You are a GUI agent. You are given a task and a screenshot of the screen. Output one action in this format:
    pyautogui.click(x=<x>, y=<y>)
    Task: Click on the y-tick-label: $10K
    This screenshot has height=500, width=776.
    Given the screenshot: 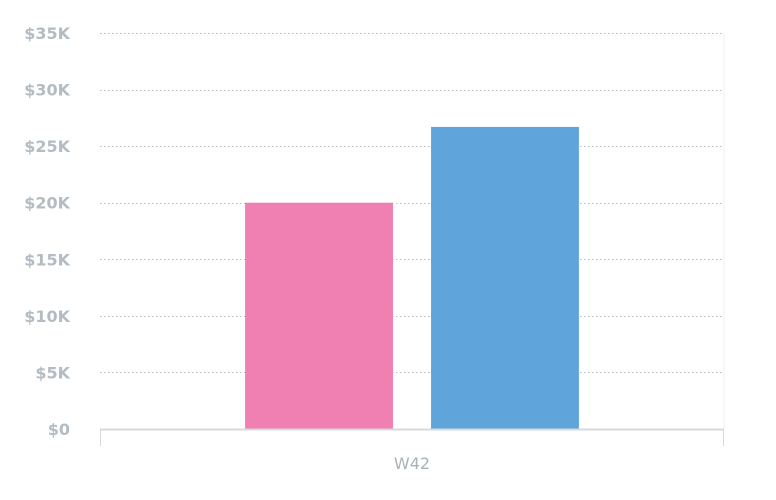 What is the action you would take?
    pyautogui.click(x=47, y=316)
    